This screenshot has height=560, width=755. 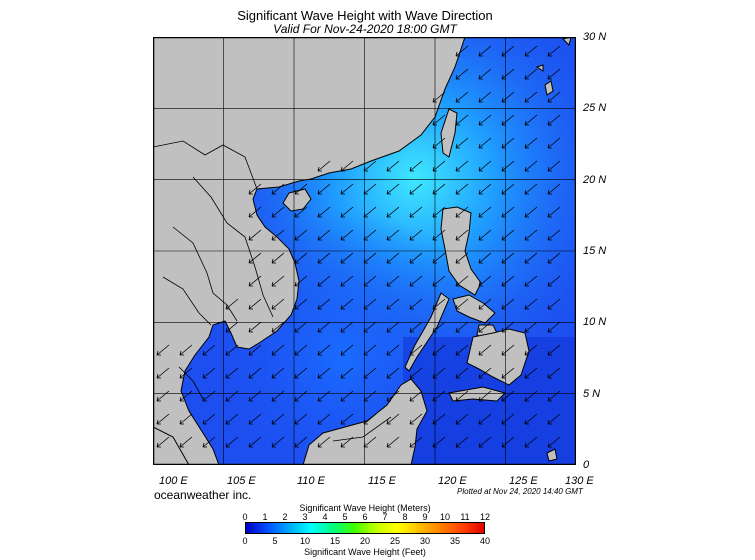 I want to click on lon-label-125e: 125 E, so click(x=523, y=481).